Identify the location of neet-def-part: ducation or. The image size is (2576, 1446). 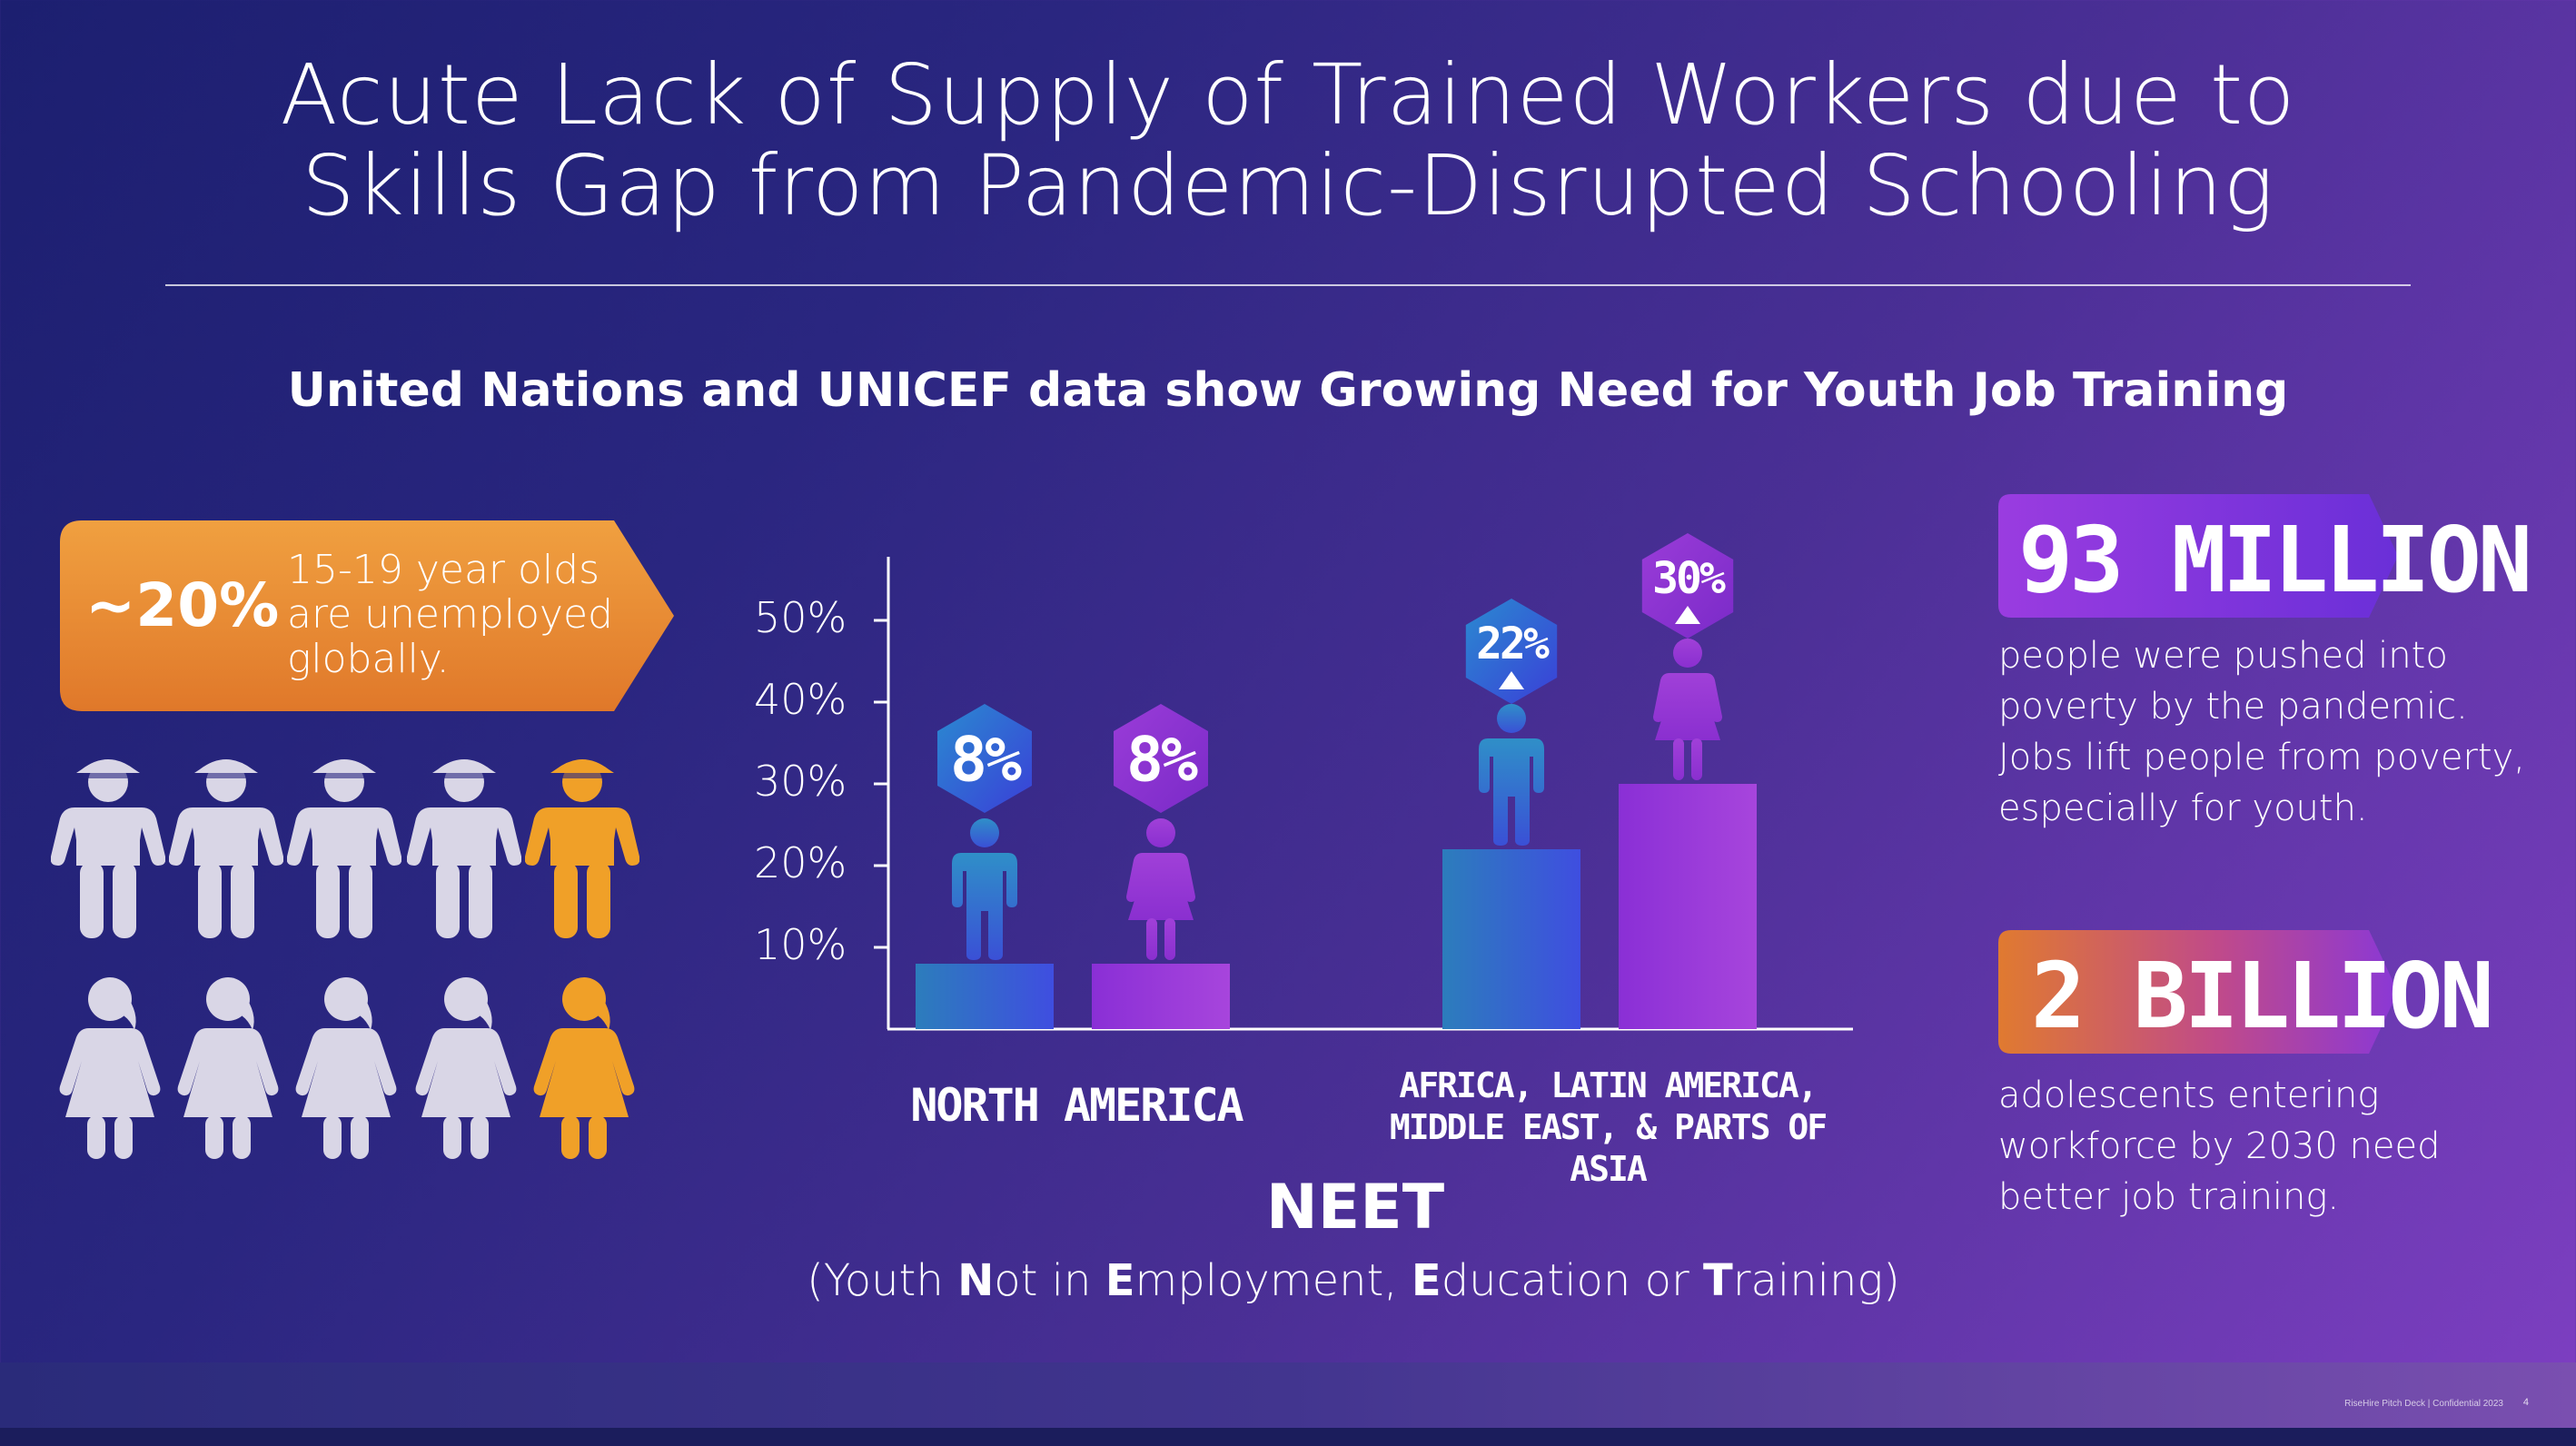
(1572, 1281).